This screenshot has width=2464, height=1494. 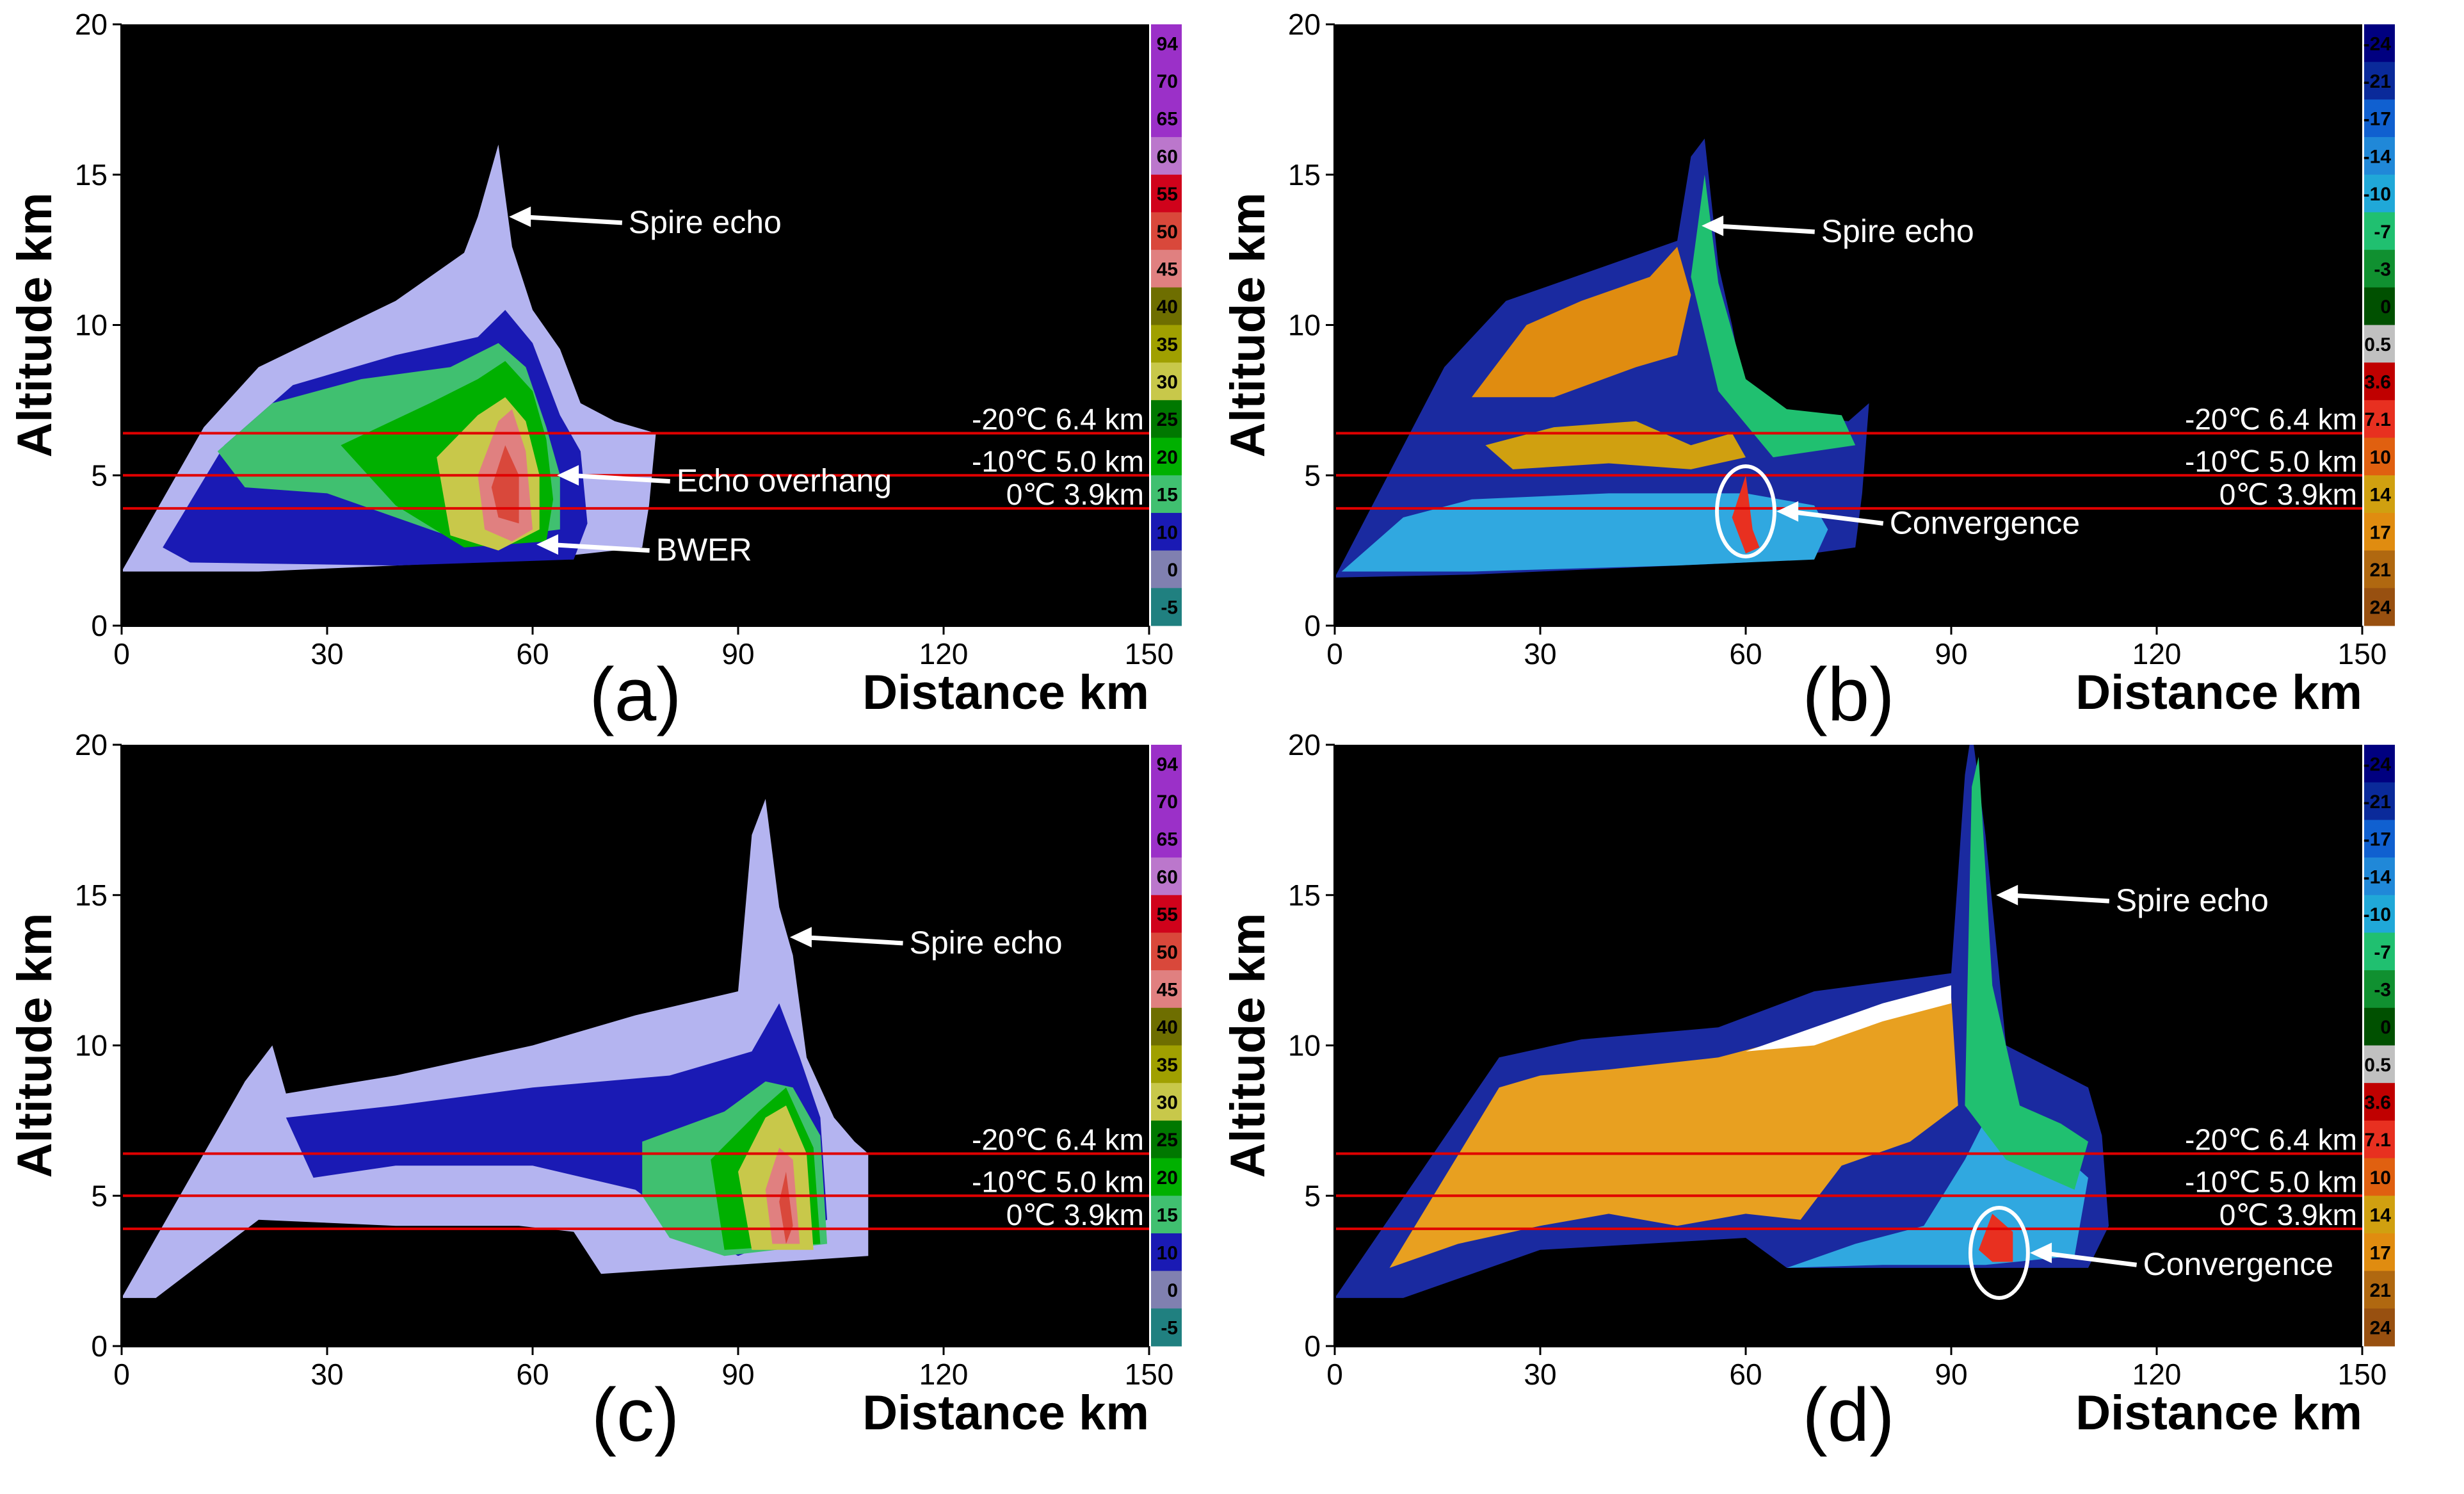 What do you see at coordinates (2362, 1374) in the screenshot?
I see `x-tick-label: 150` at bounding box center [2362, 1374].